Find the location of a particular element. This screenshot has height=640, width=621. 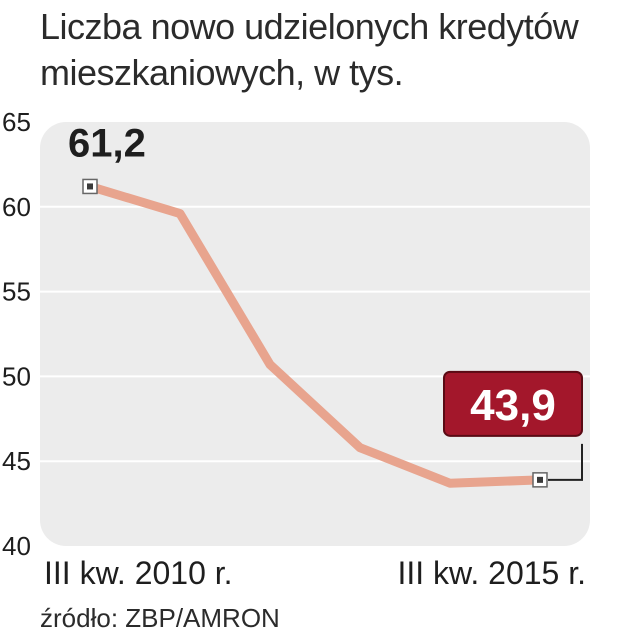

x-label-last: III kw. 2015 r. is located at coordinates (491, 573).